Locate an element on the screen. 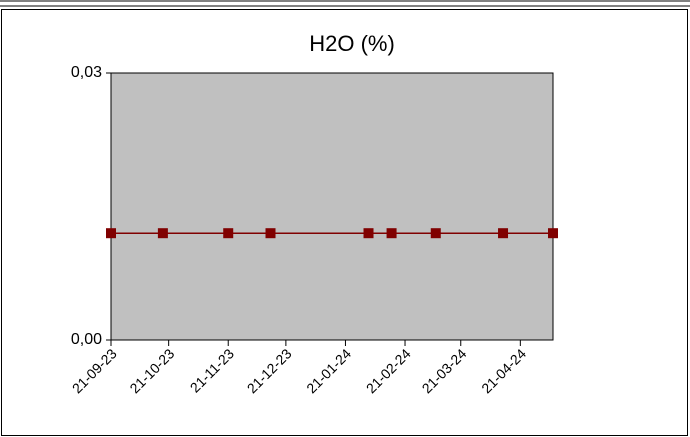 Image resolution: width=690 pixels, height=437 pixels. y-tick-label: 0,00 is located at coordinates (86, 339).